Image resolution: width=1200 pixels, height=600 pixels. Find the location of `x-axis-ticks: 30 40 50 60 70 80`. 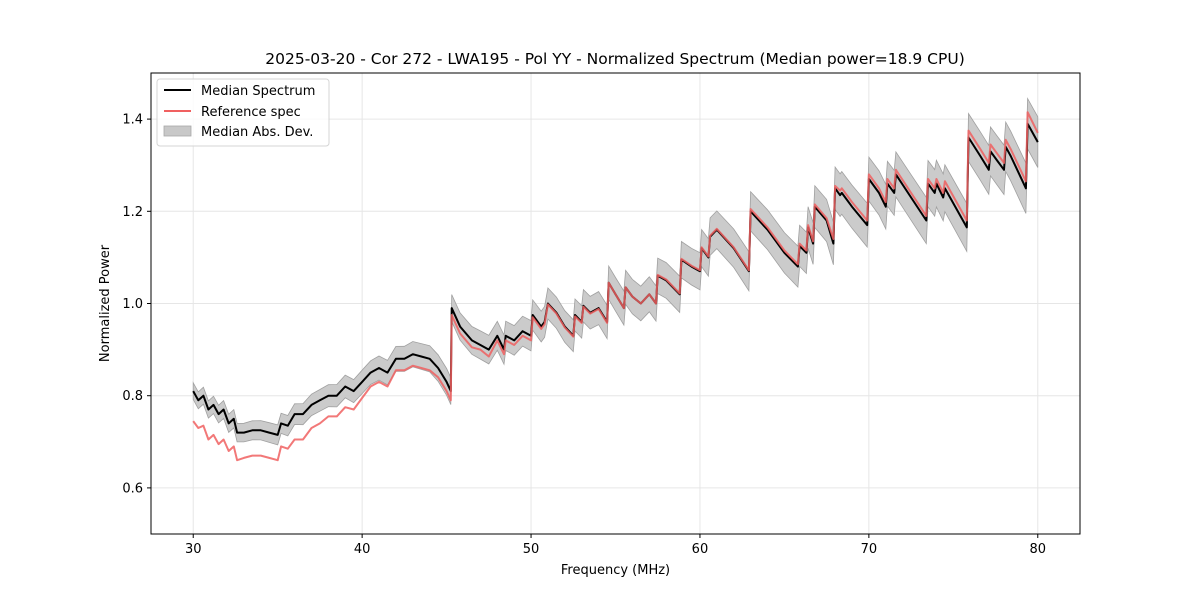

x-axis-ticks: 30 40 50 60 70 80 is located at coordinates (615, 545).